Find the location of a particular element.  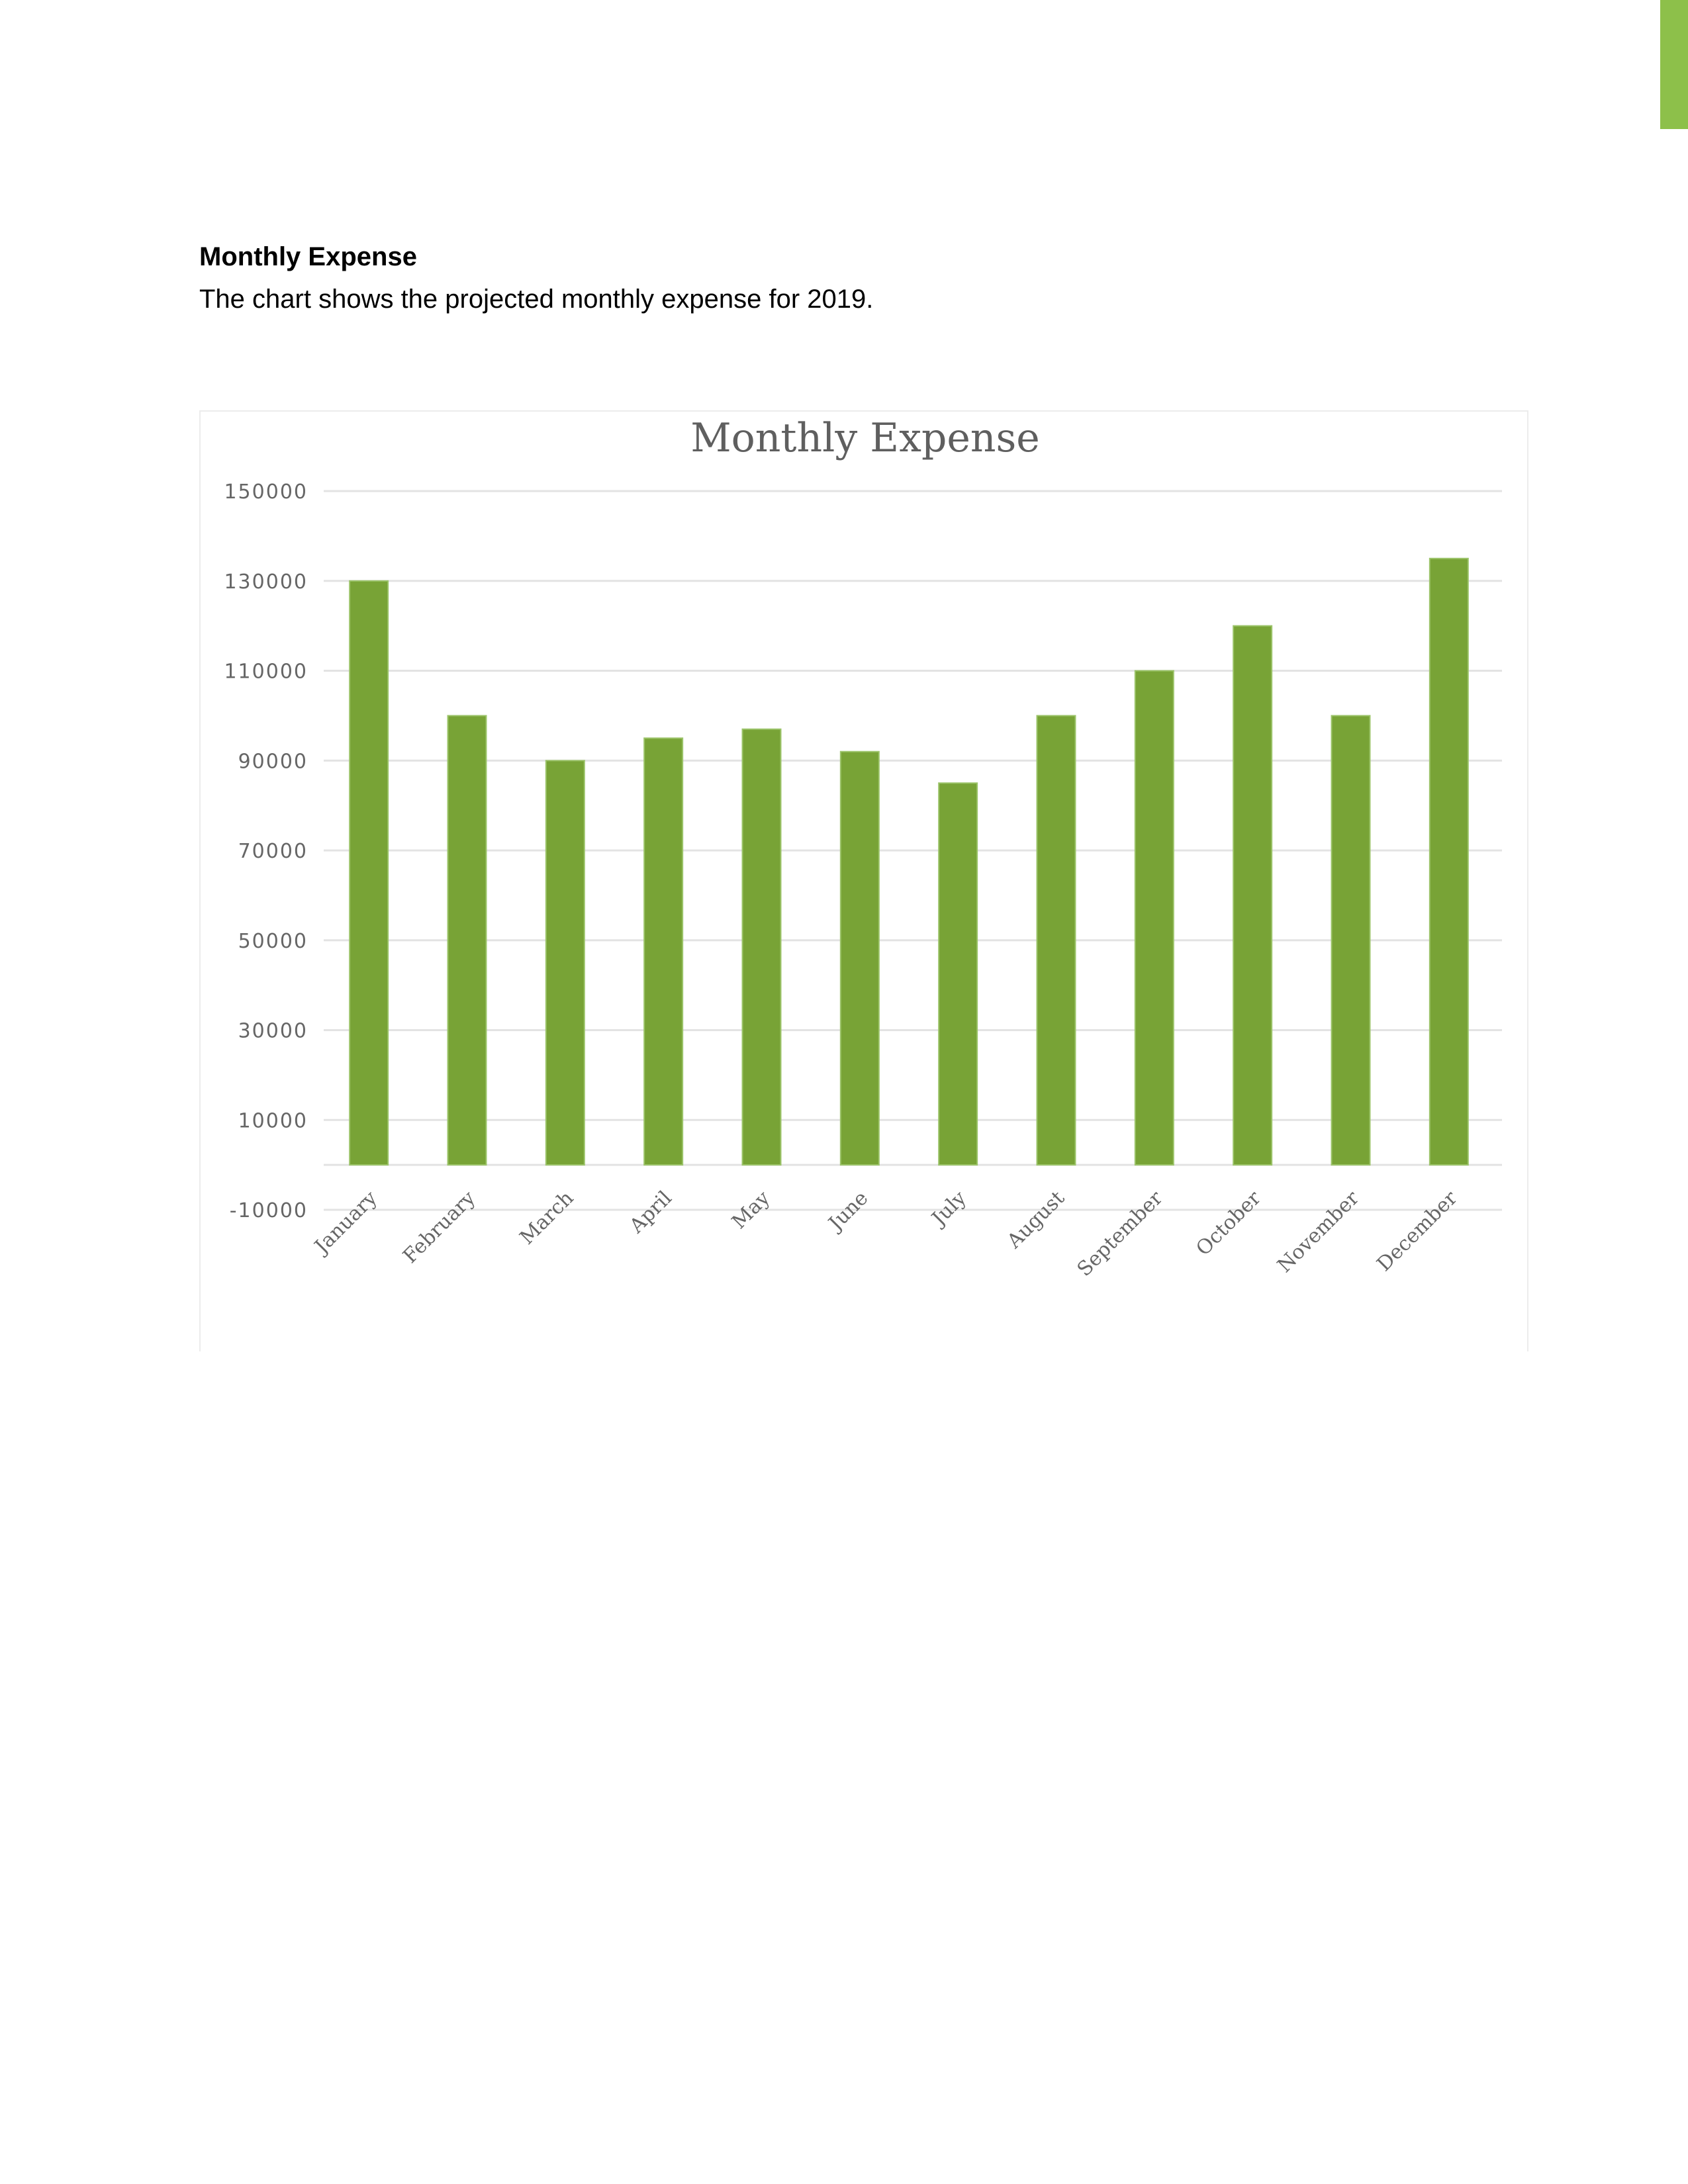

x-tick-label: July is located at coordinates (948, 1209).